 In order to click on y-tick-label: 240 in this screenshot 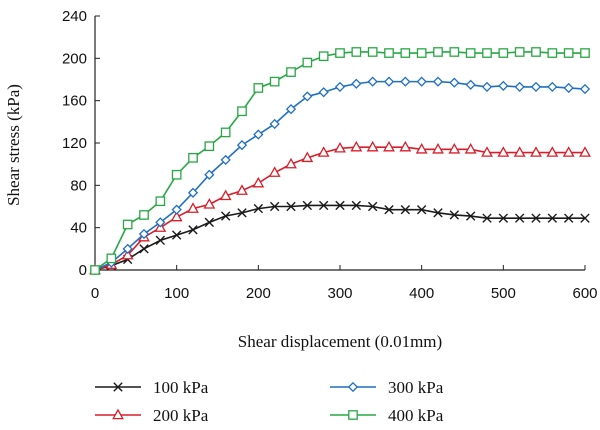, I will do `click(74, 16)`.